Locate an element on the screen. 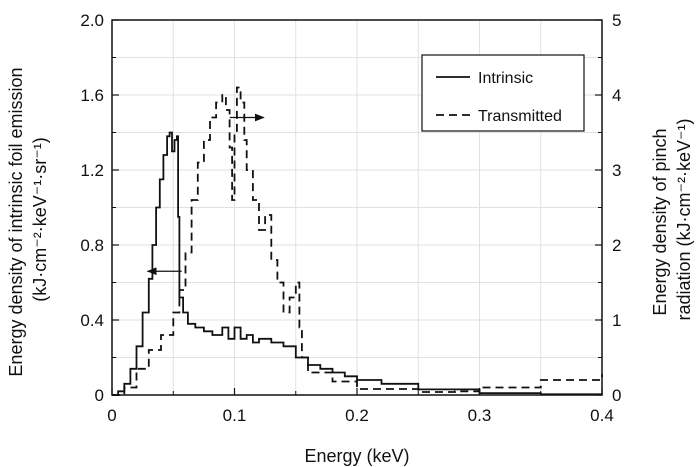  y-right-tick-label: 5 is located at coordinates (616, 20).